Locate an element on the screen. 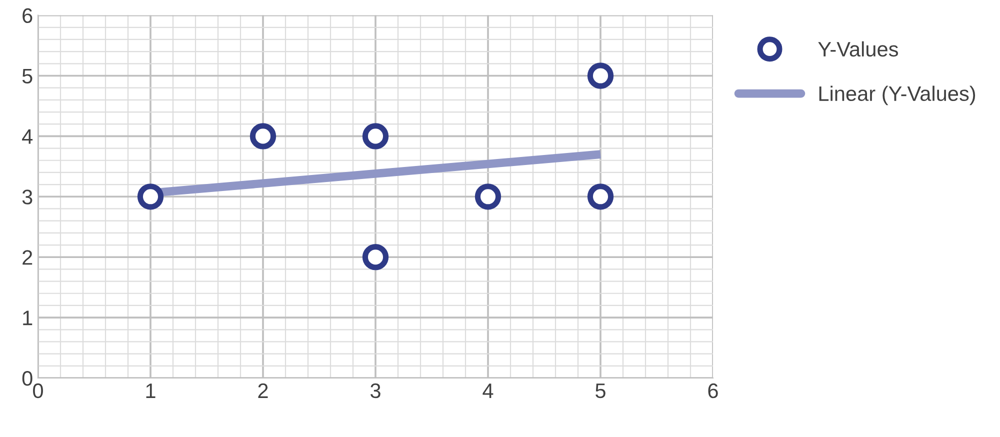 Image resolution: width=1000 pixels, height=437 pixels. x-tick-label: 3 is located at coordinates (375, 390).